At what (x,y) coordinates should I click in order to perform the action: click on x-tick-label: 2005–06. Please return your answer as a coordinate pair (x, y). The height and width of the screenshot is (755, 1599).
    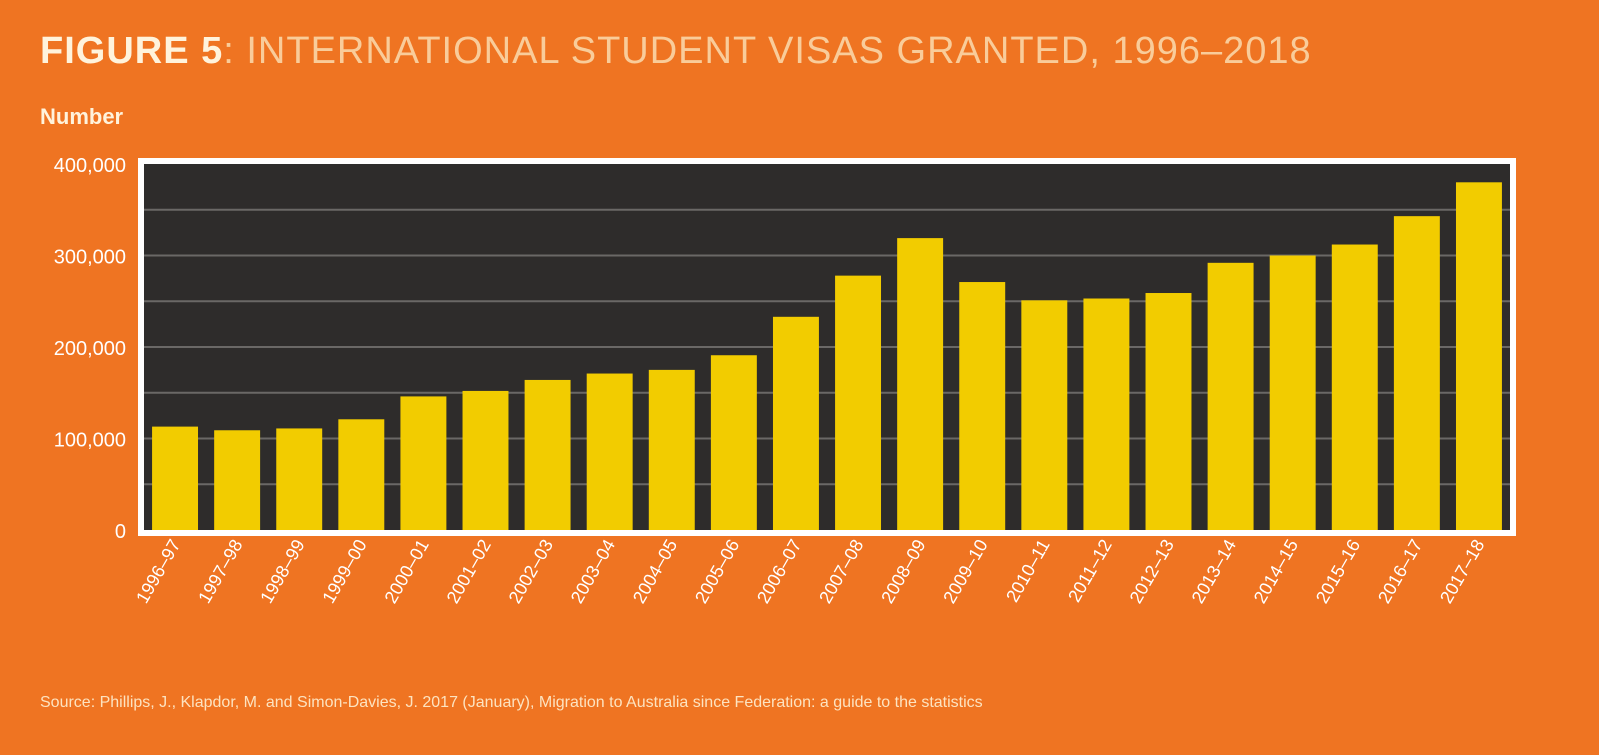
    Looking at the image, I should click on (717, 571).